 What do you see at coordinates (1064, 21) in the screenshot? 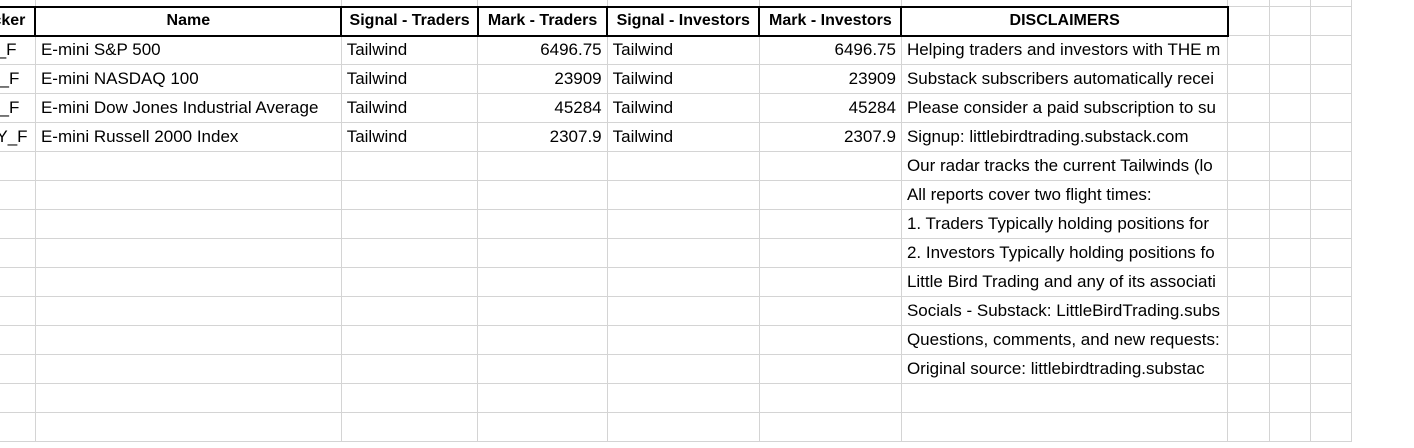
I see `header-disclaimers: DISCLAIMERS` at bounding box center [1064, 21].